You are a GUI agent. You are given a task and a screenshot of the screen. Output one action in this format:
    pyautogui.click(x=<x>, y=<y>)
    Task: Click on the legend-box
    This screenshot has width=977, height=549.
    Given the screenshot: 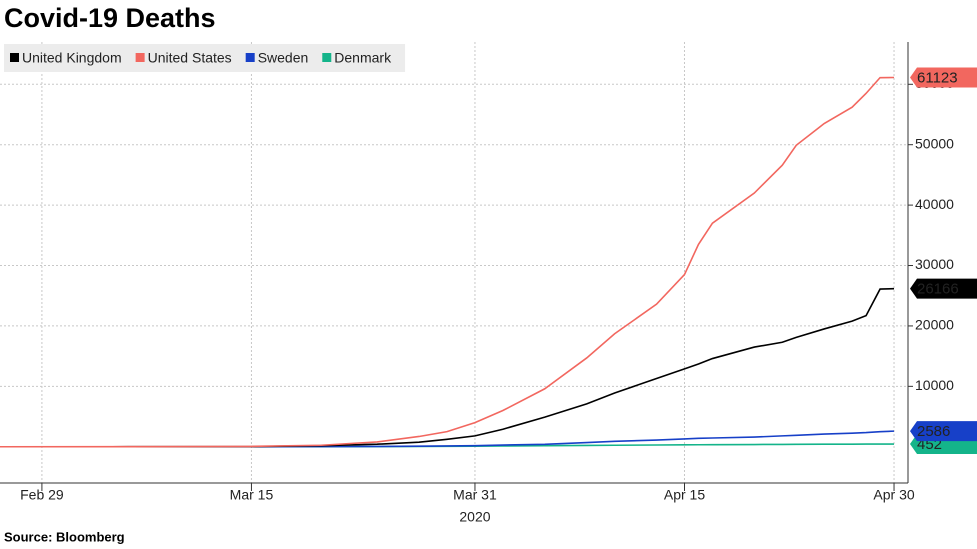 What is the action you would take?
    pyautogui.click(x=205, y=58)
    